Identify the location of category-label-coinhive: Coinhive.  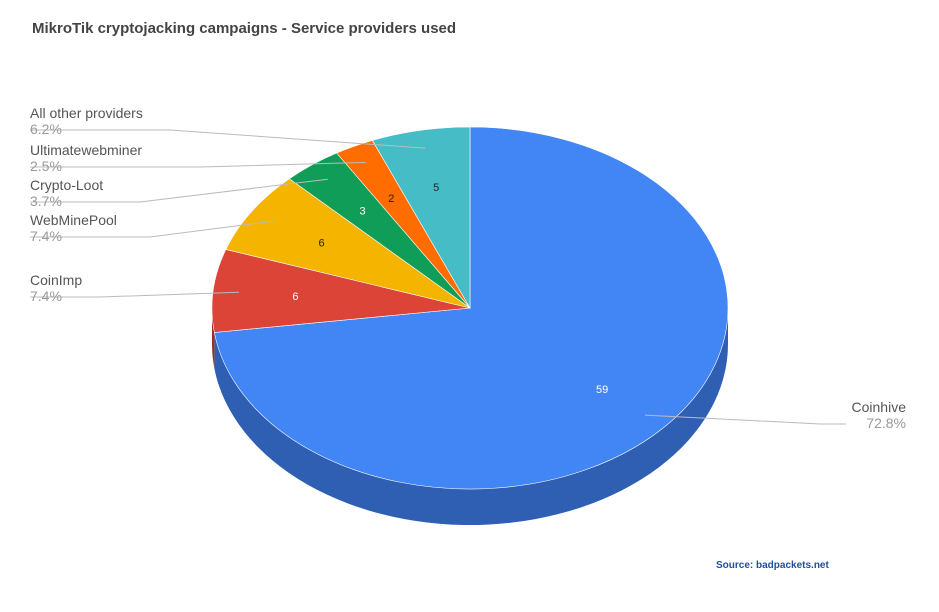
(879, 407).